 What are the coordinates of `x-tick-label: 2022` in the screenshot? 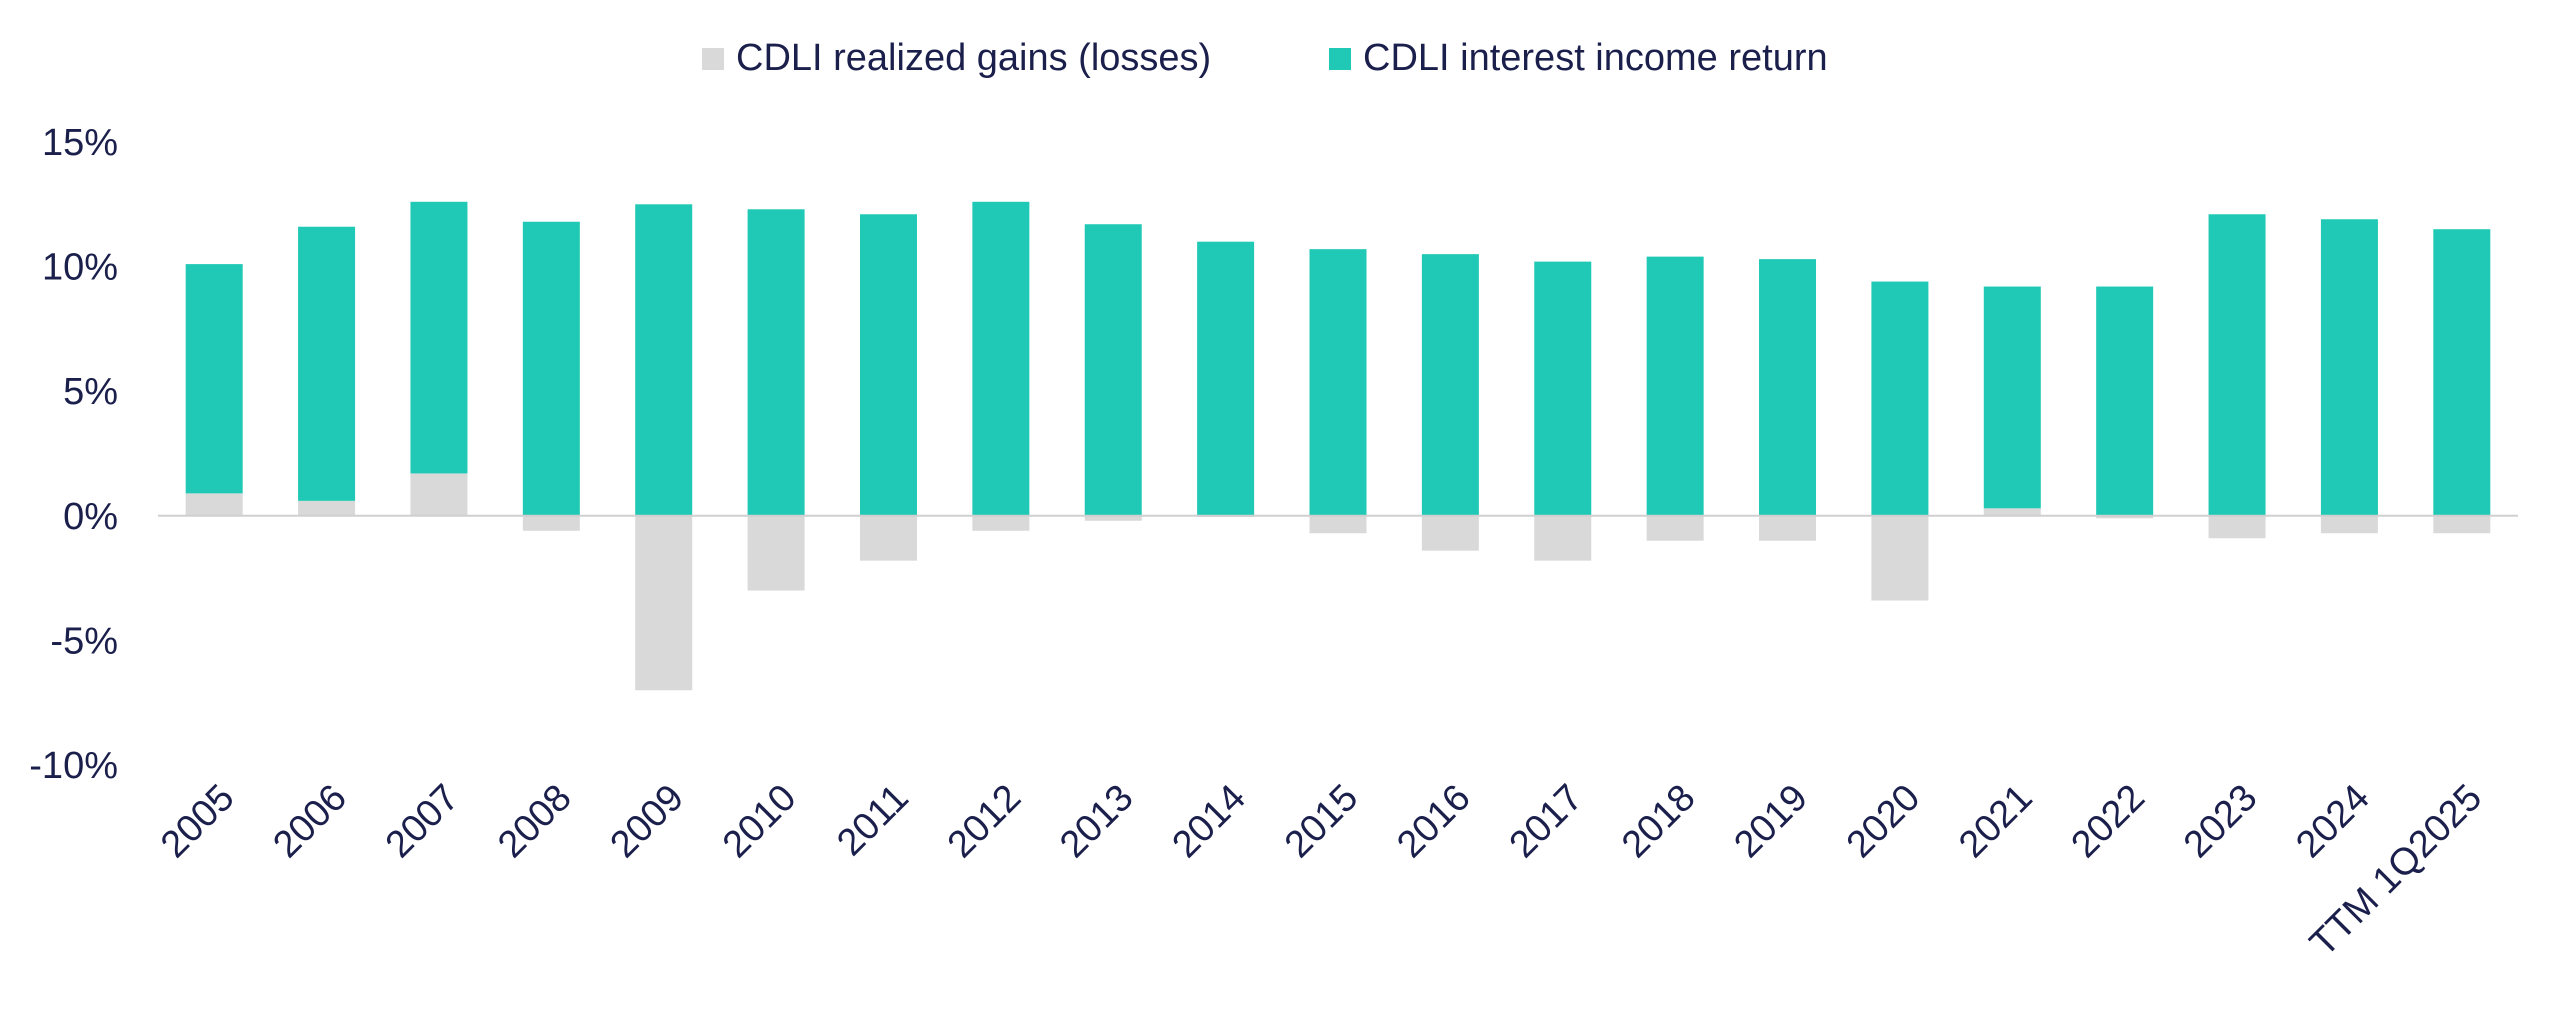 It's located at (2108, 821).